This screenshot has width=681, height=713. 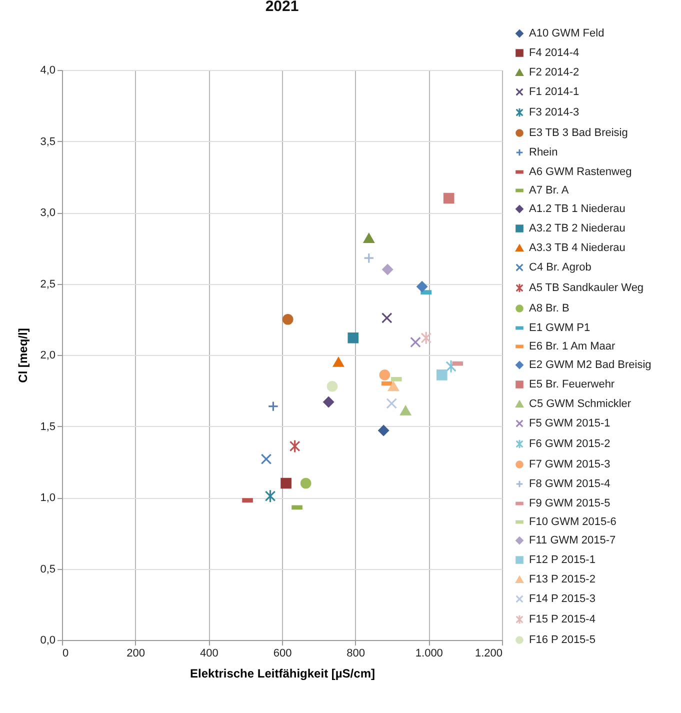 I want to click on legend-label: F4 2014-4, so click(x=554, y=53).